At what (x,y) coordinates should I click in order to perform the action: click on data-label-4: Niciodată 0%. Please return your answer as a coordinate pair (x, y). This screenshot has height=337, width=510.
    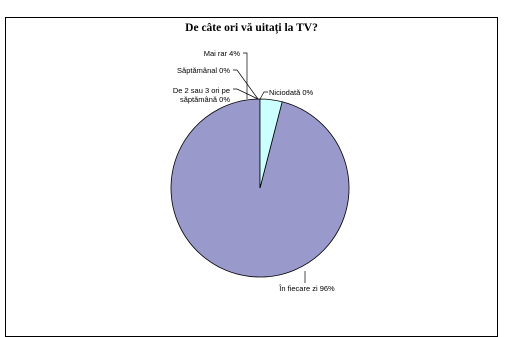
    Looking at the image, I should click on (291, 92).